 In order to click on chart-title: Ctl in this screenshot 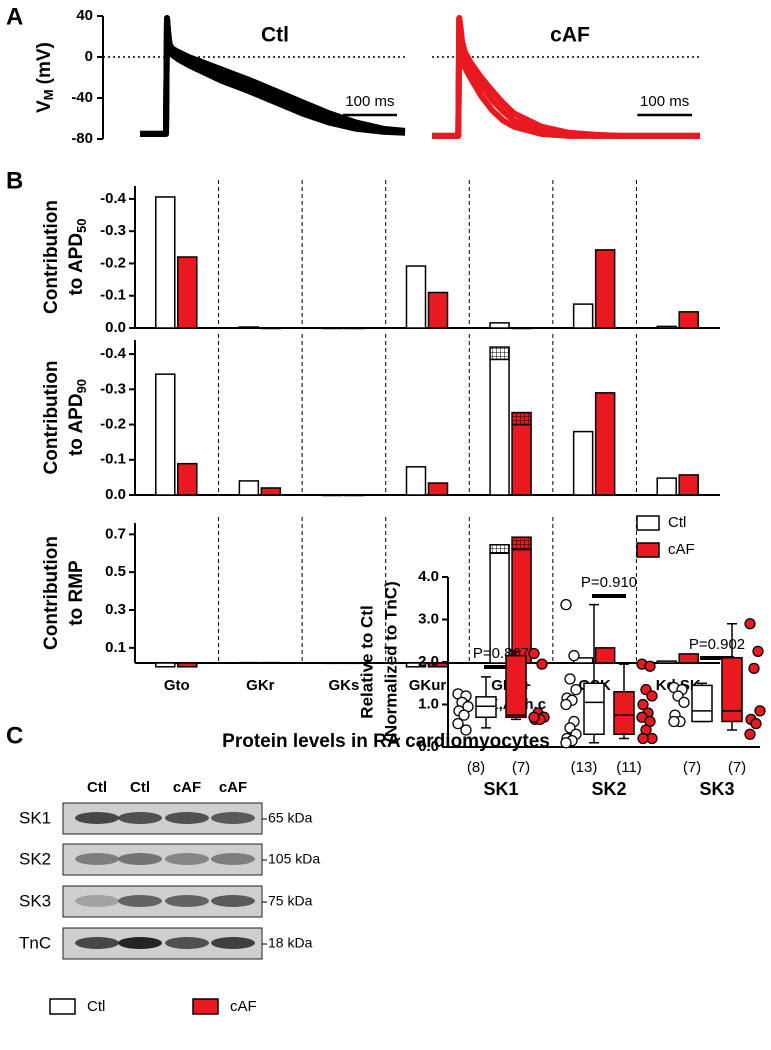, I will do `click(275, 35)`.